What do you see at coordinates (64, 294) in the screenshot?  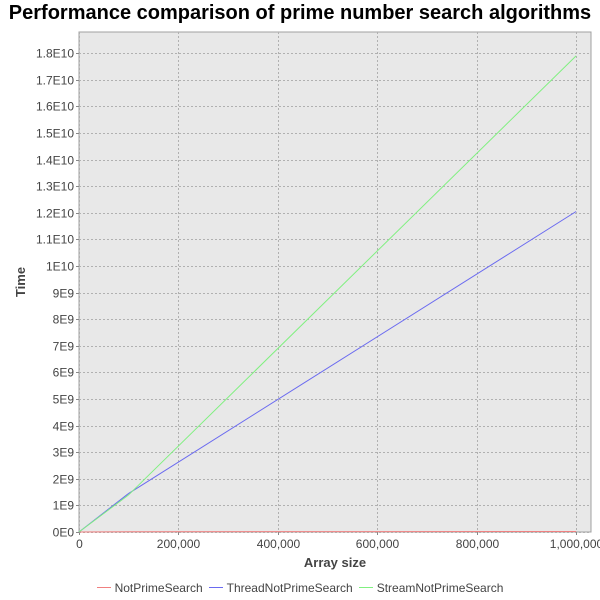 I see `y-tick-label: 9E9` at bounding box center [64, 294].